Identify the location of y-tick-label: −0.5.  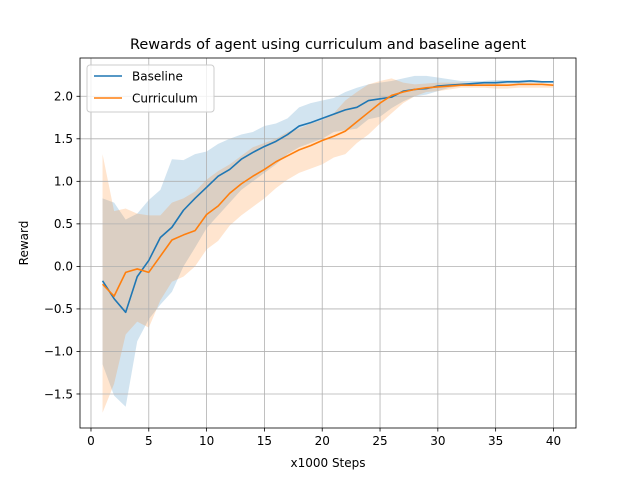
(58, 309).